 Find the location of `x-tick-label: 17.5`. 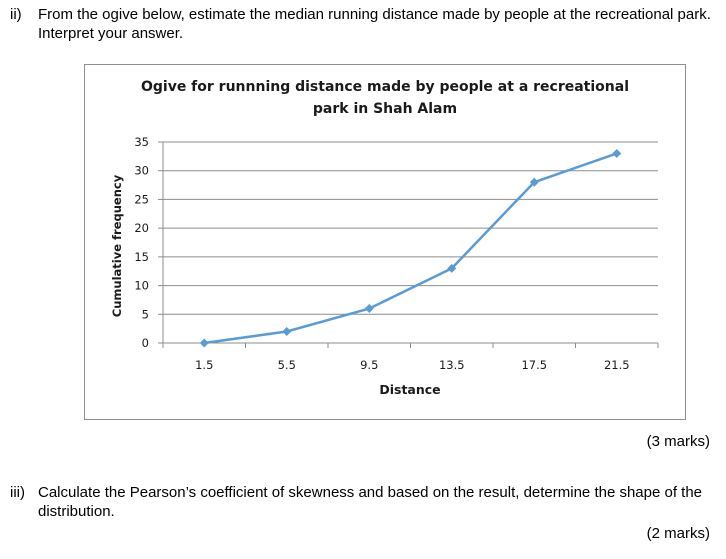

x-tick-label: 17.5 is located at coordinates (534, 365).